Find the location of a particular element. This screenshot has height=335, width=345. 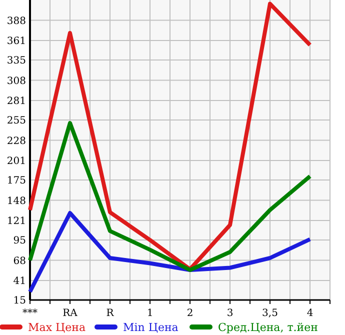

y-tick-label: 68 is located at coordinates (19, 261).